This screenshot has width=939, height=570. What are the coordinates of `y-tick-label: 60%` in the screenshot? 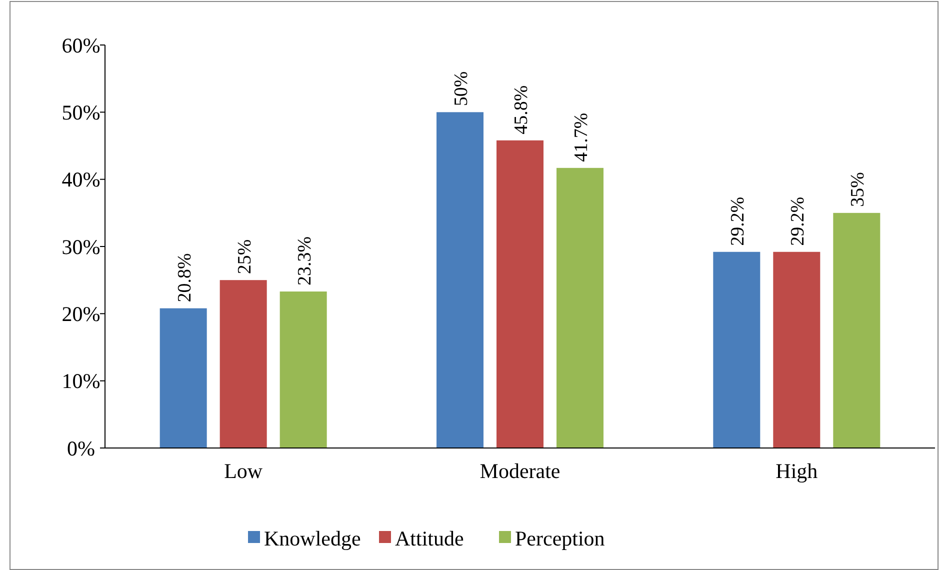 It's located at (81, 45).